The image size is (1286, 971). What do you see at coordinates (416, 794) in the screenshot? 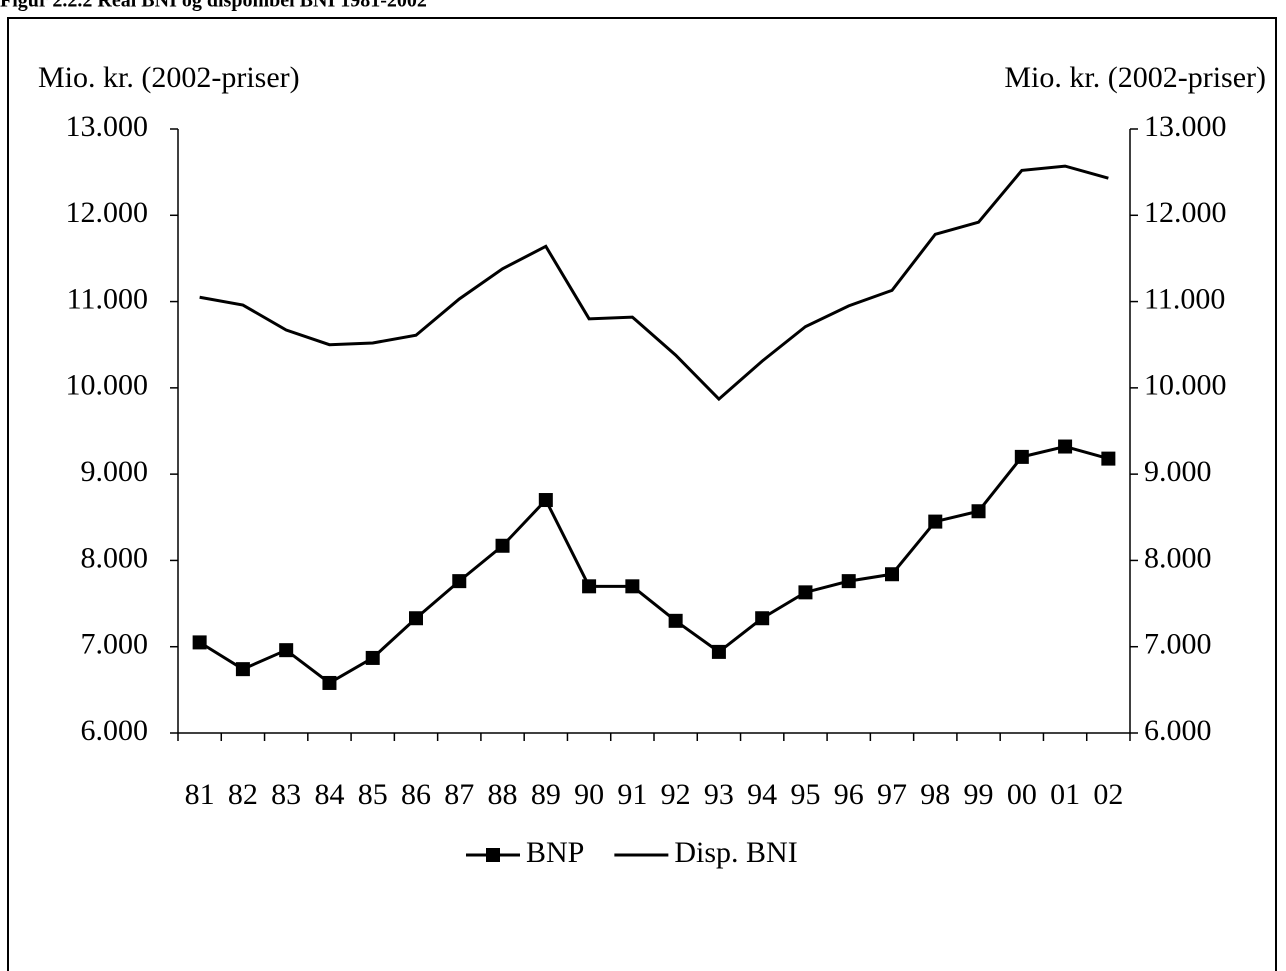
I see `x-tick-label: 86` at bounding box center [416, 794].